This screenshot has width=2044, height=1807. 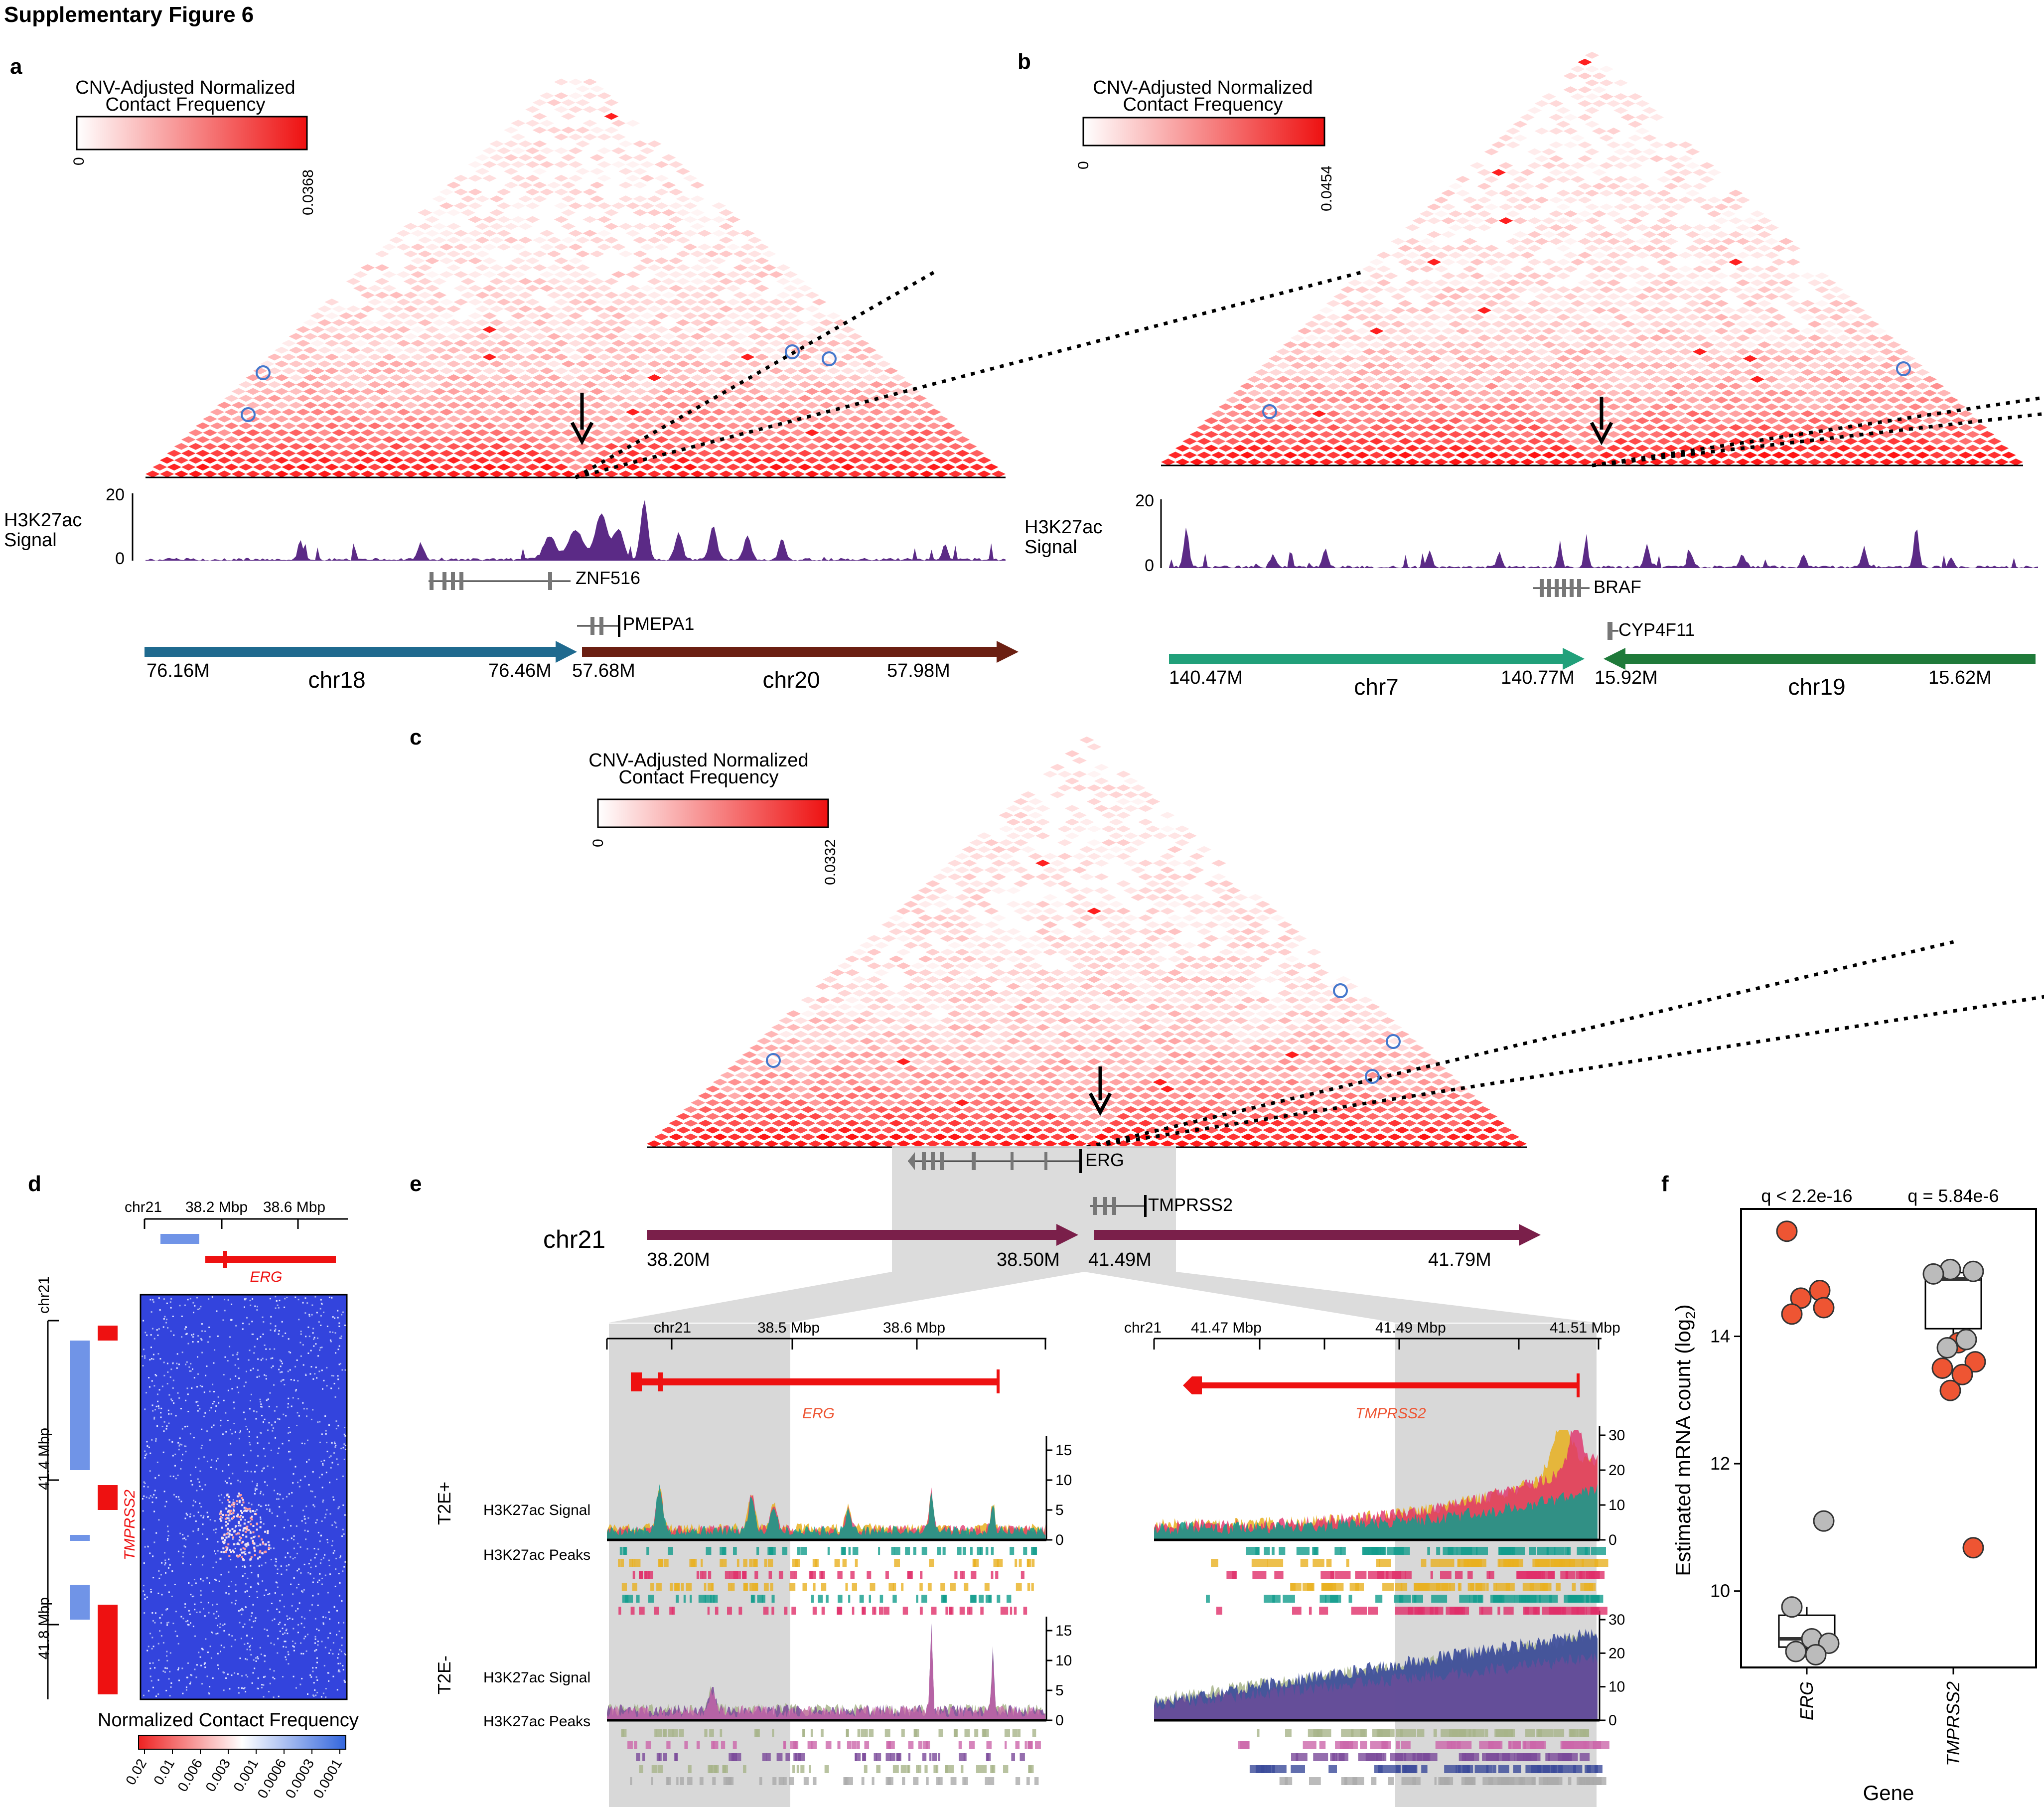 I want to click on coord-start: 38.20M, so click(x=678, y=1259).